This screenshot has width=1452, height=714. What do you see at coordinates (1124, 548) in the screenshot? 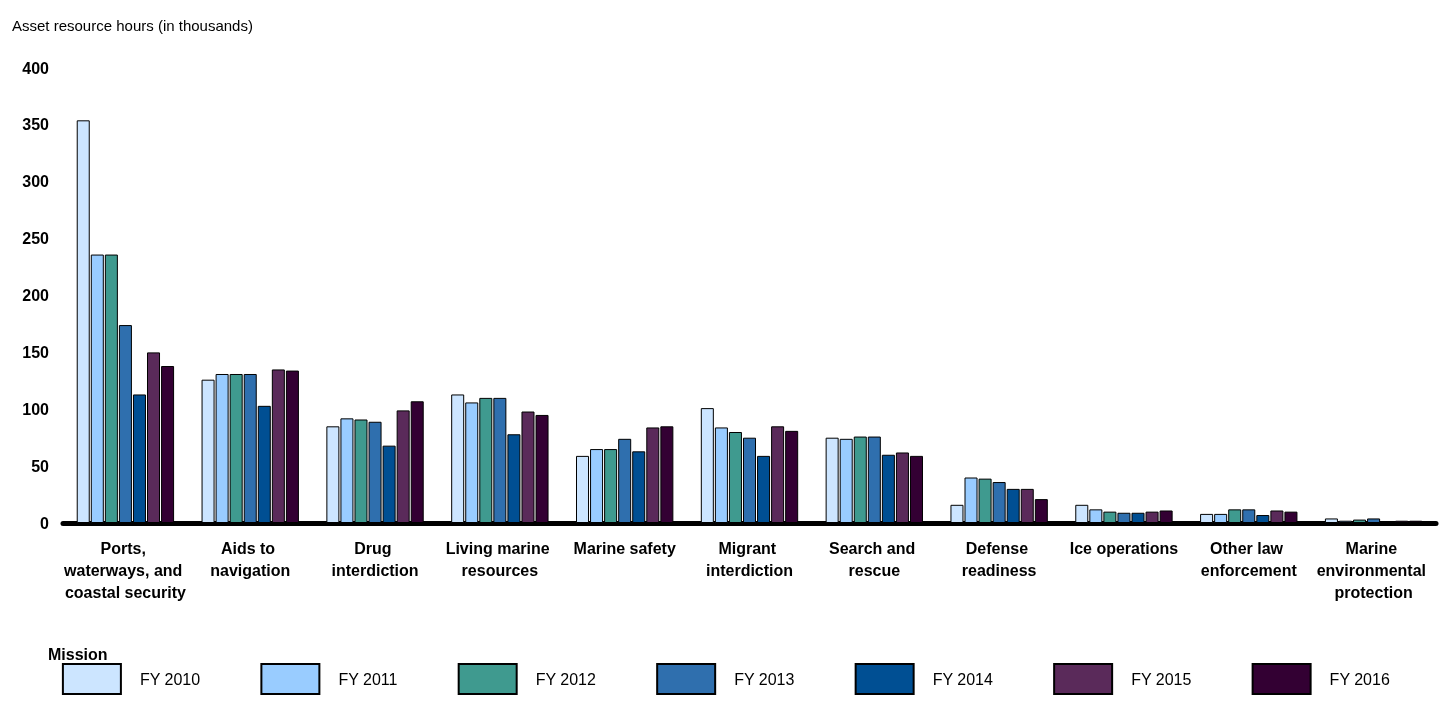
I see `x-tick-label: Ice operations` at bounding box center [1124, 548].